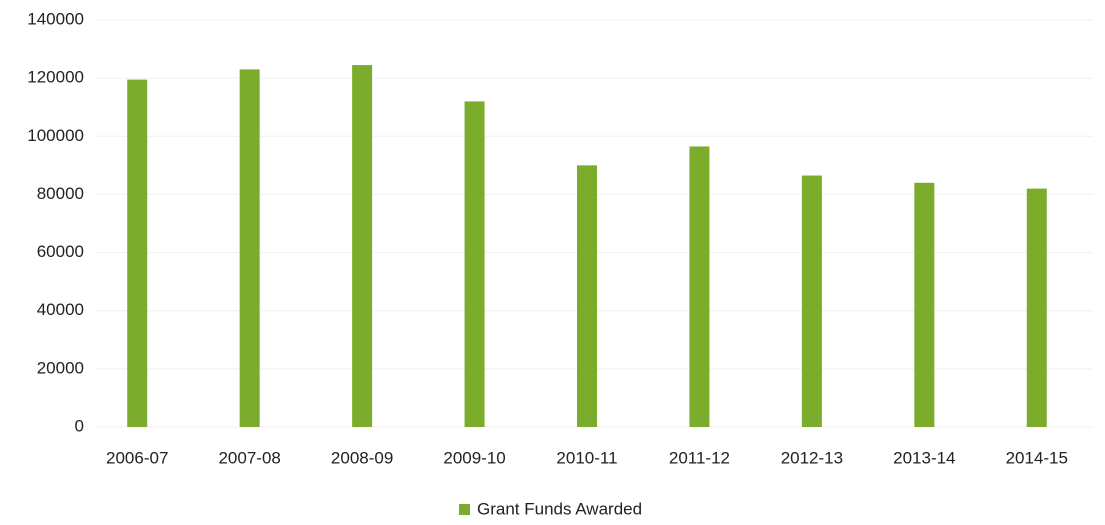 The height and width of the screenshot is (525, 1105). Describe the element at coordinates (924, 457) in the screenshot. I see `x-tick-label: 2013-14` at that location.